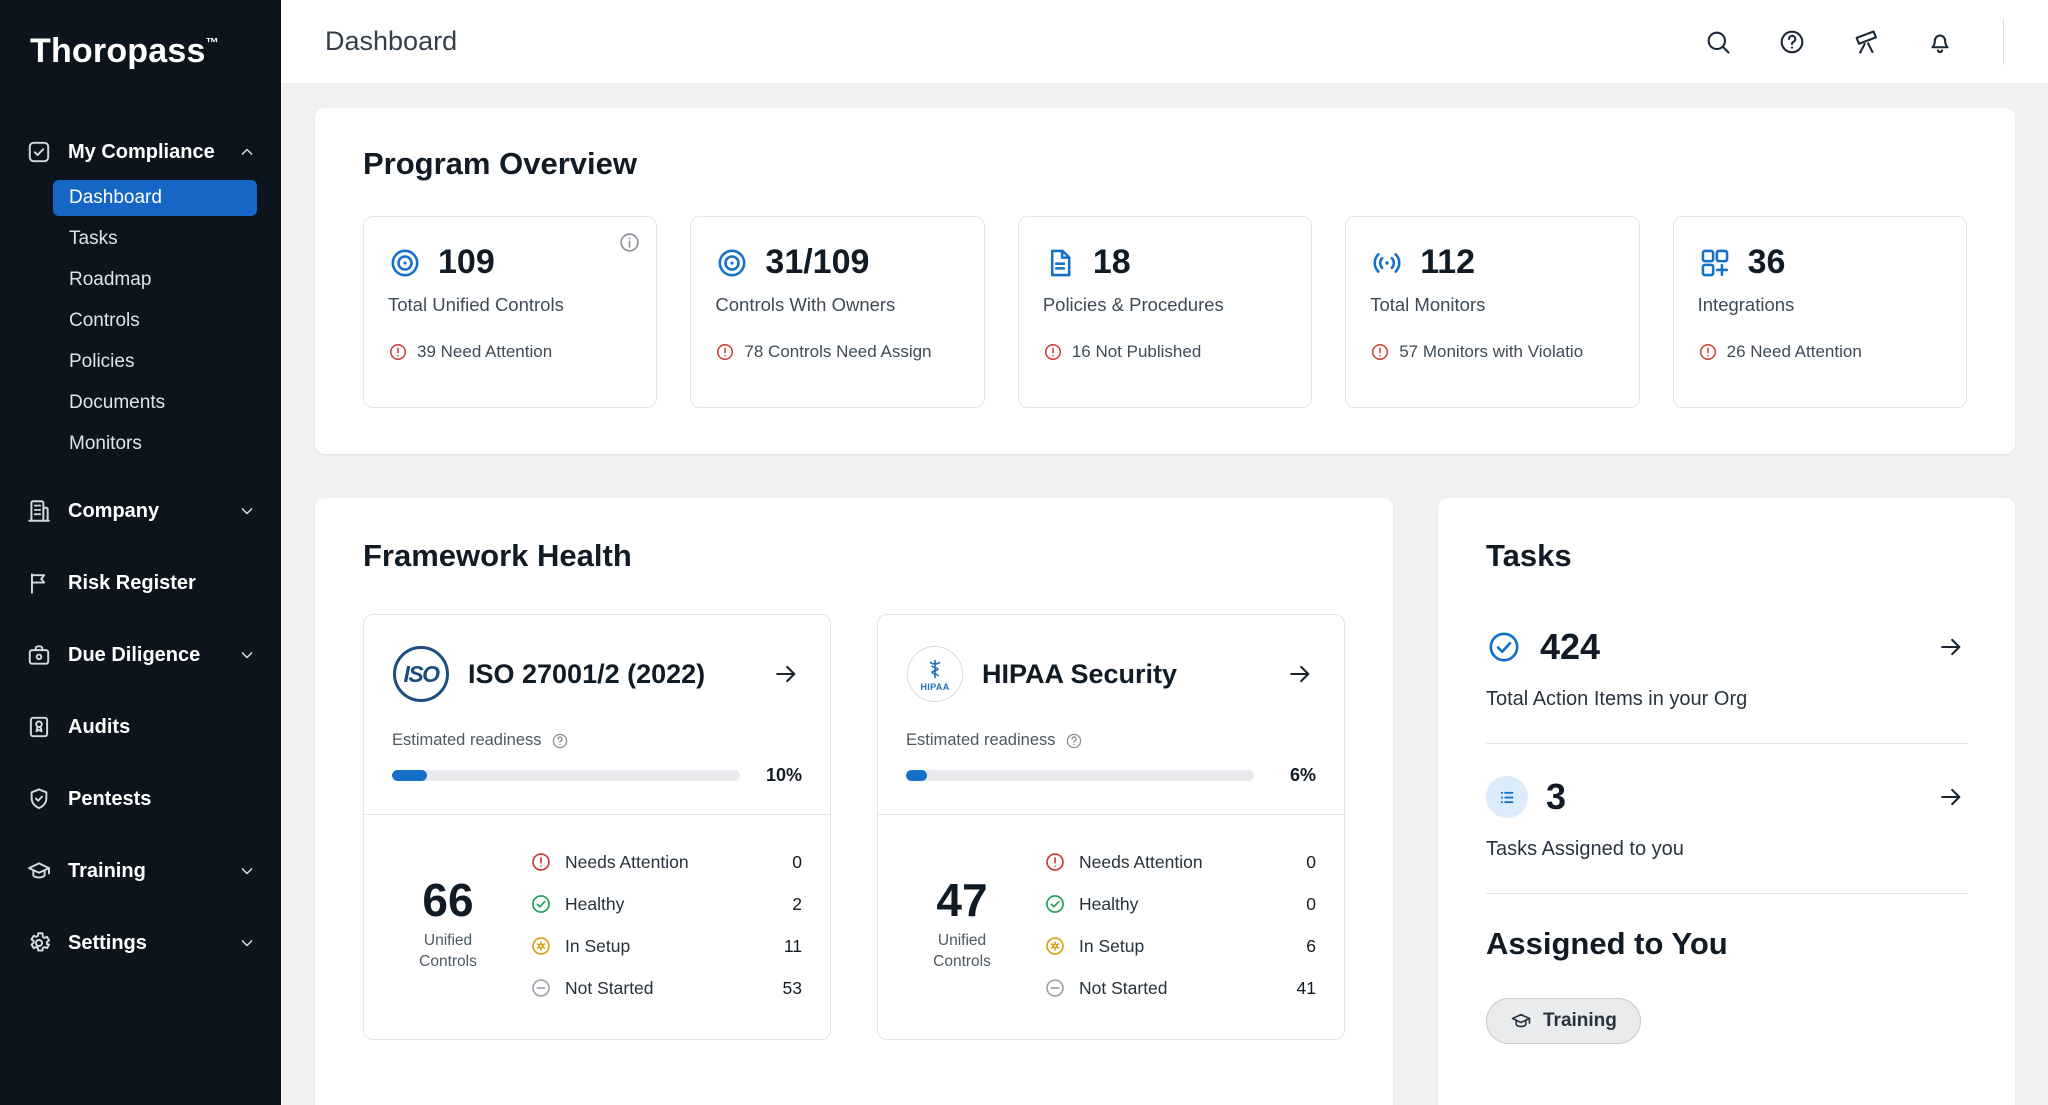 The image size is (2048, 1105). I want to click on unified-controls-value: 47, so click(962, 900).